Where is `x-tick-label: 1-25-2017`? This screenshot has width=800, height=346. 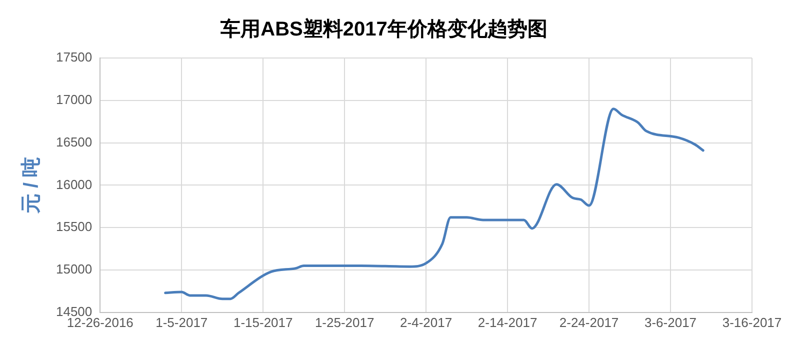
x-tick-label: 1-25-2017 is located at coordinates (344, 322).